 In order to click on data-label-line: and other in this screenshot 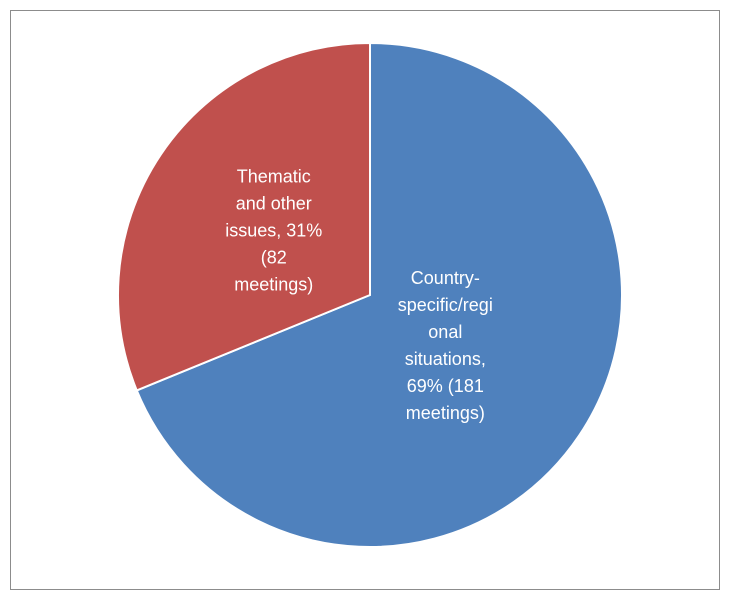, I will do `click(274, 203)`.